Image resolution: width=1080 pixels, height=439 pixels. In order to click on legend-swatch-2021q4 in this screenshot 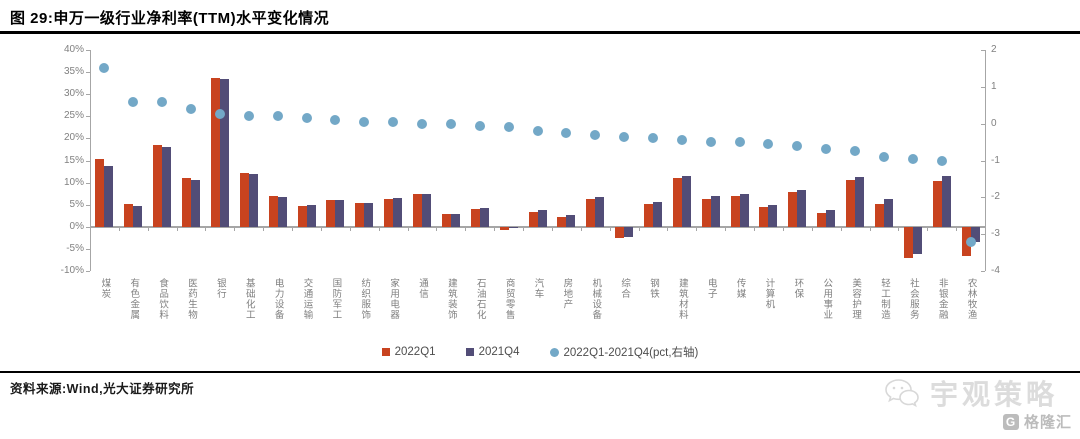, I will do `click(469, 352)`.